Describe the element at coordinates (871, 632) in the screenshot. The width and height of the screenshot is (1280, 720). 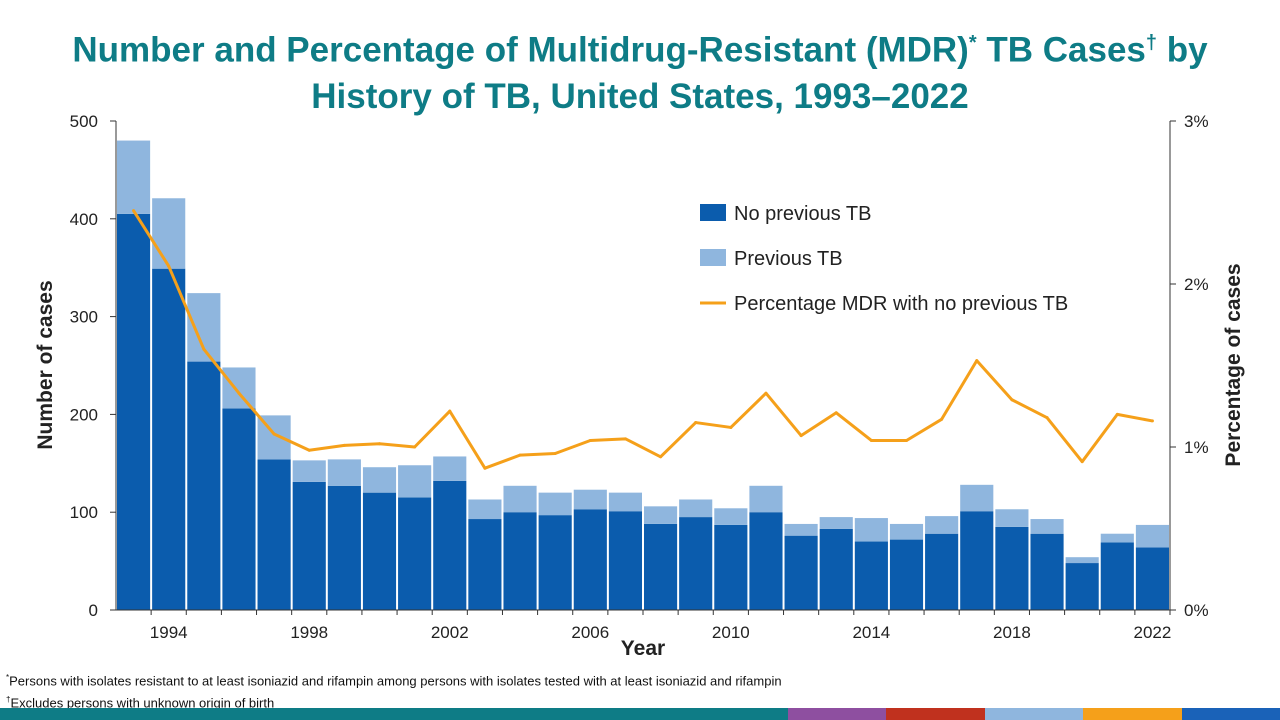
I see `x-tick-label: 2014` at that location.